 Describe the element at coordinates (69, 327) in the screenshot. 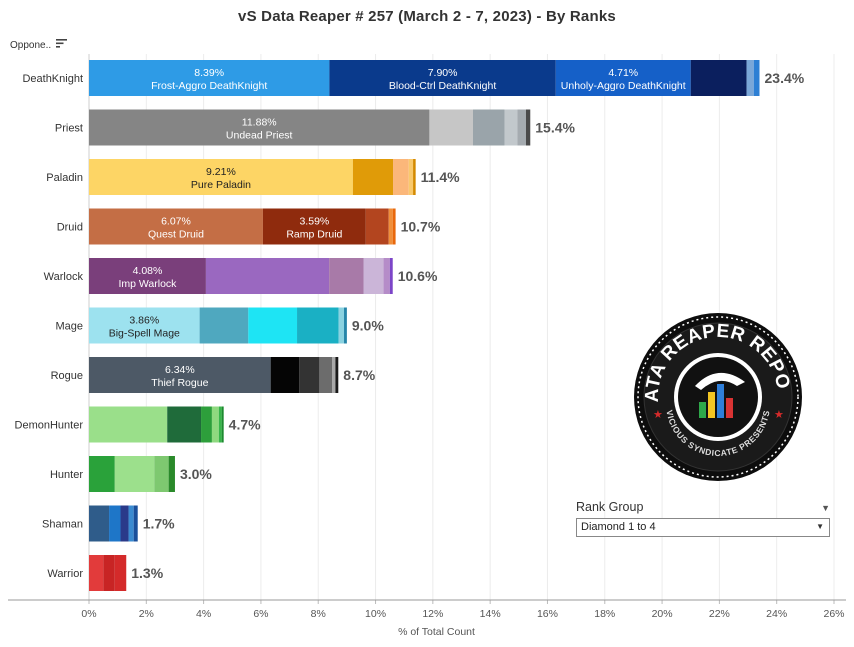

I see `category-label: Mage` at that location.